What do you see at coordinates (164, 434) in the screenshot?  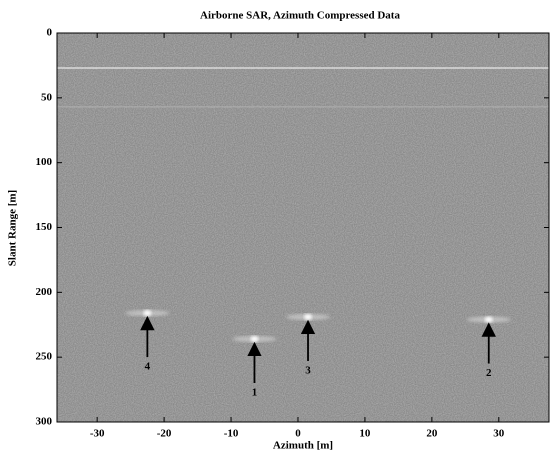 I see `x-tick-label: -20` at bounding box center [164, 434].